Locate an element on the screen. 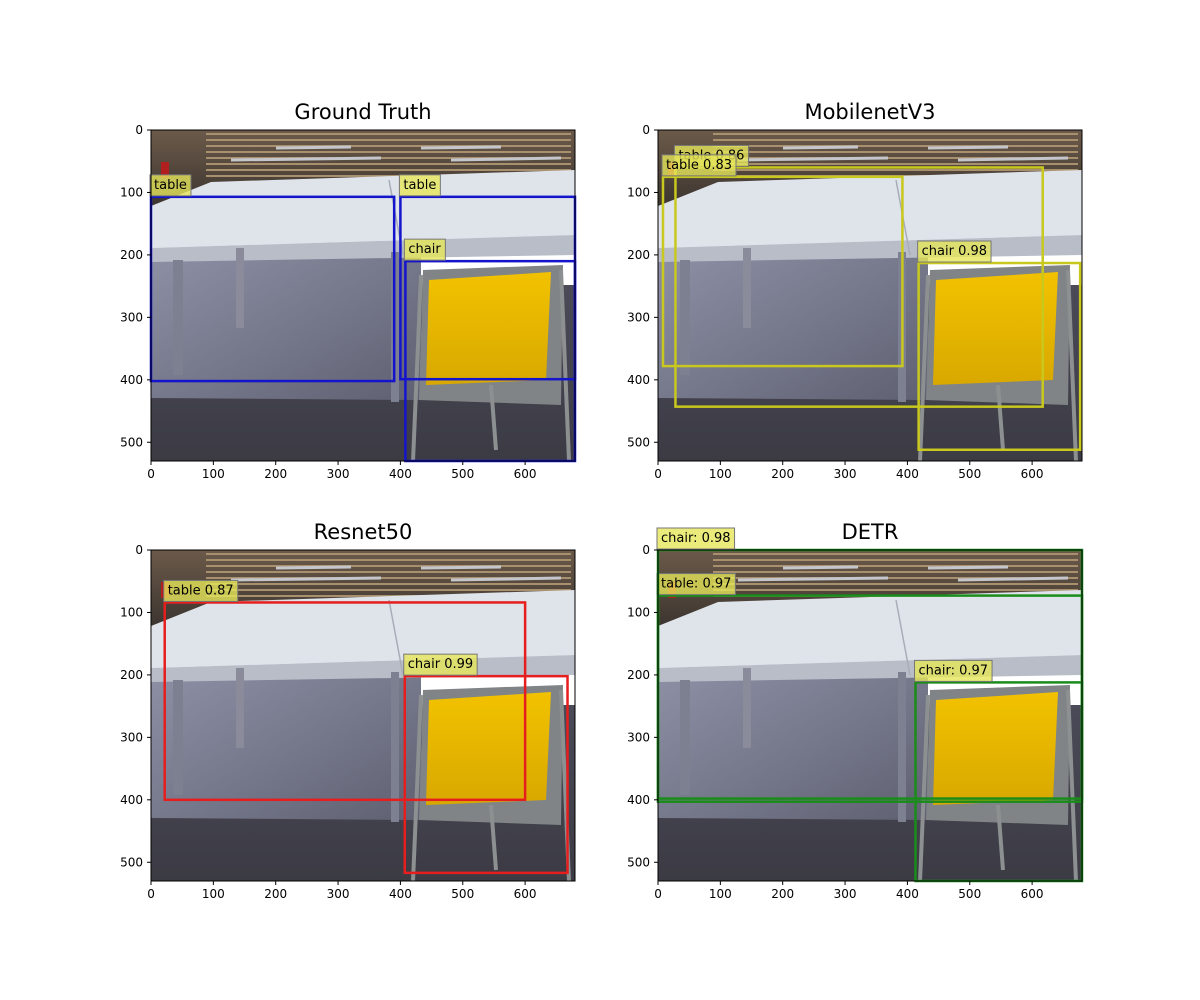  box-label-text: chair is located at coordinates (424, 249).